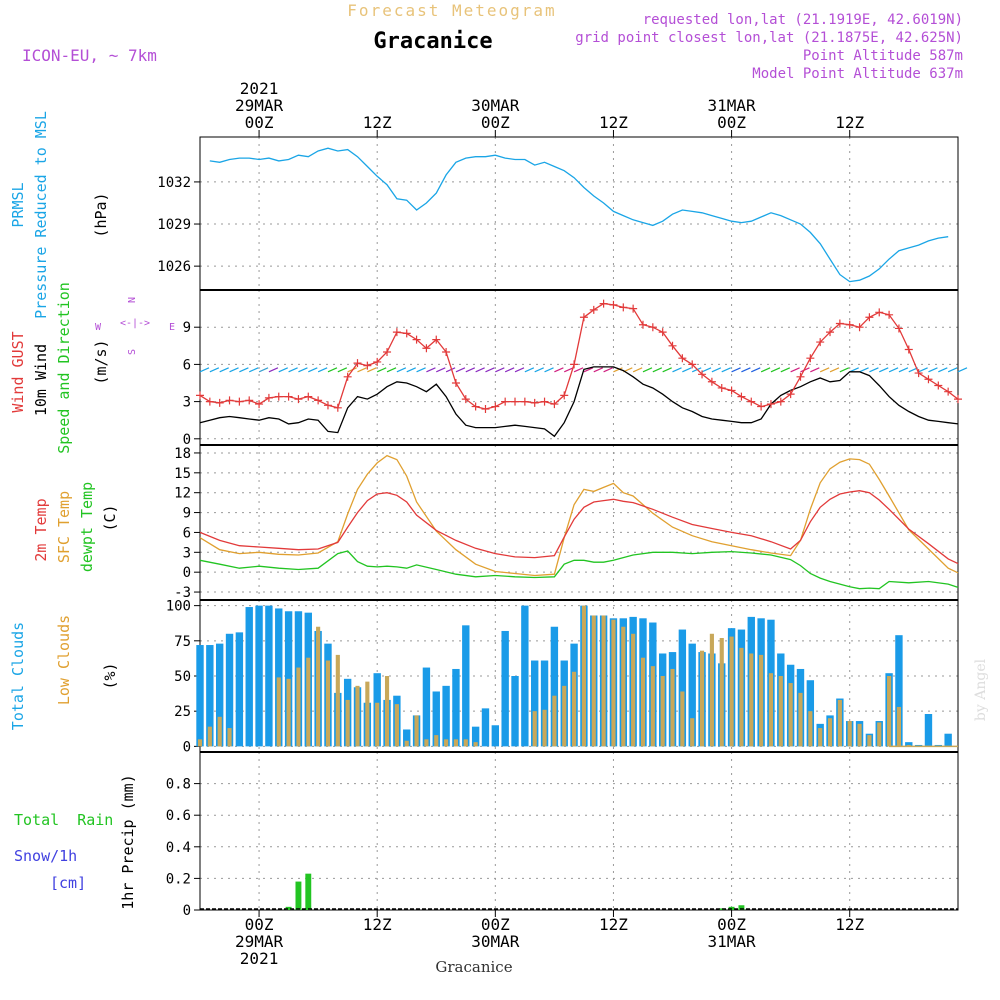 This screenshot has width=1000, height=1000. I want to click on y-tick-label: 3, so click(187, 403).